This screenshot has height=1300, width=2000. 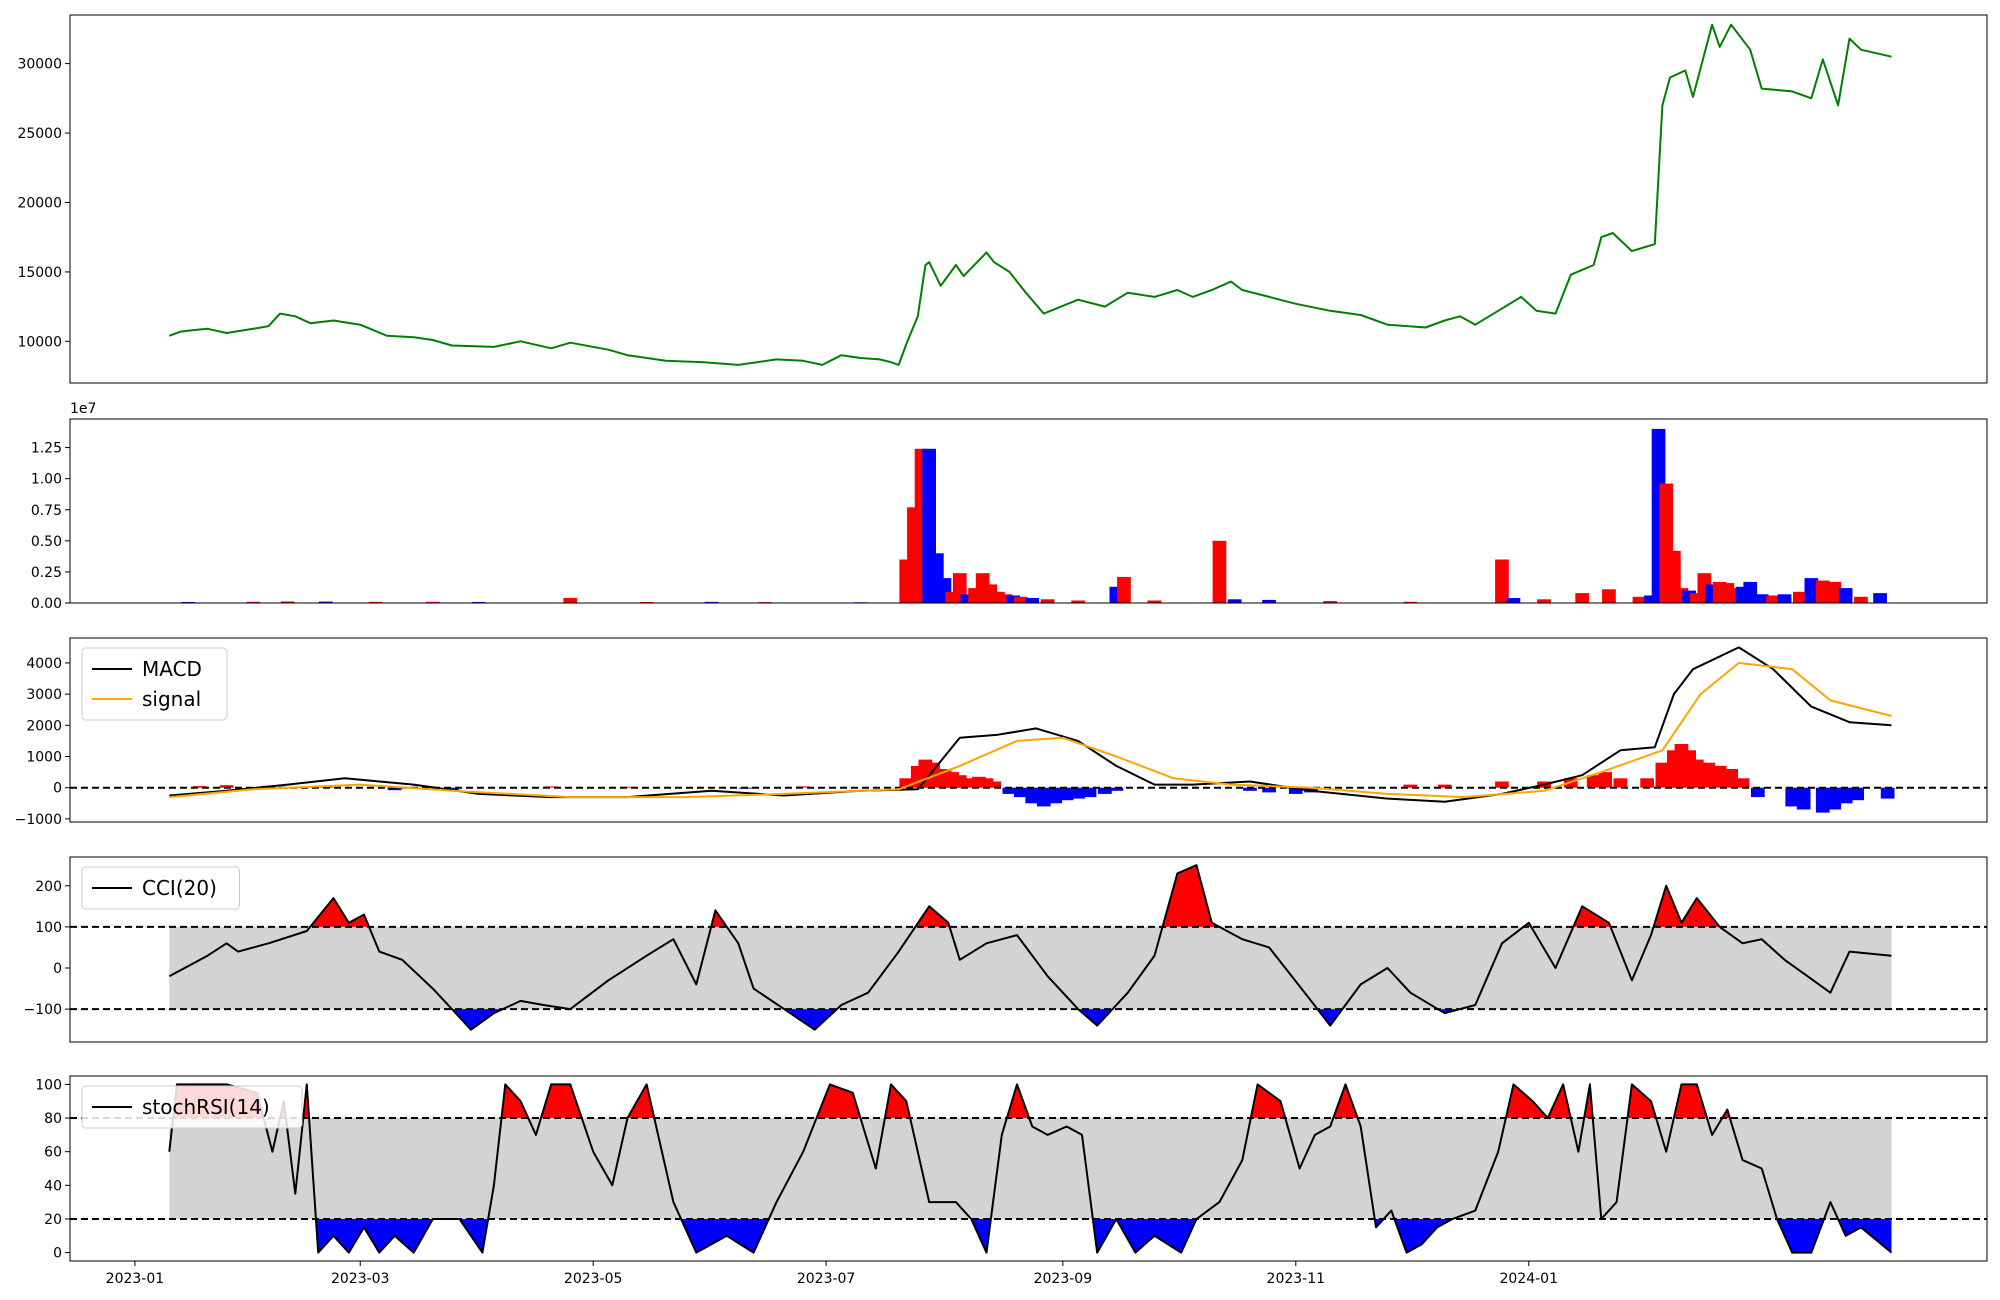 I want to click on y-tick-label: 0.00, so click(x=46, y=604).